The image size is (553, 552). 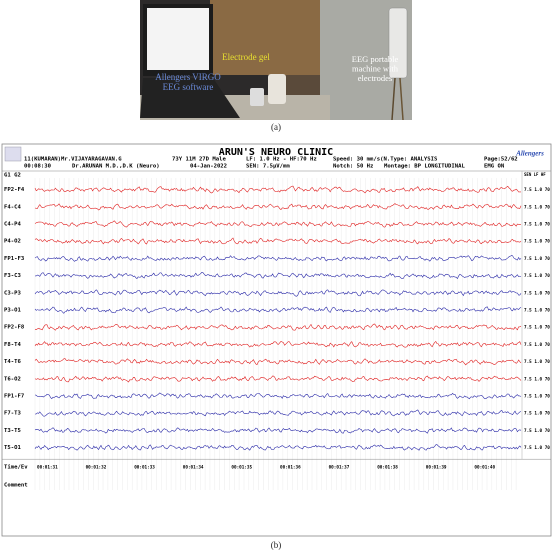 I want to click on laptop-base, so click(x=190, y=98).